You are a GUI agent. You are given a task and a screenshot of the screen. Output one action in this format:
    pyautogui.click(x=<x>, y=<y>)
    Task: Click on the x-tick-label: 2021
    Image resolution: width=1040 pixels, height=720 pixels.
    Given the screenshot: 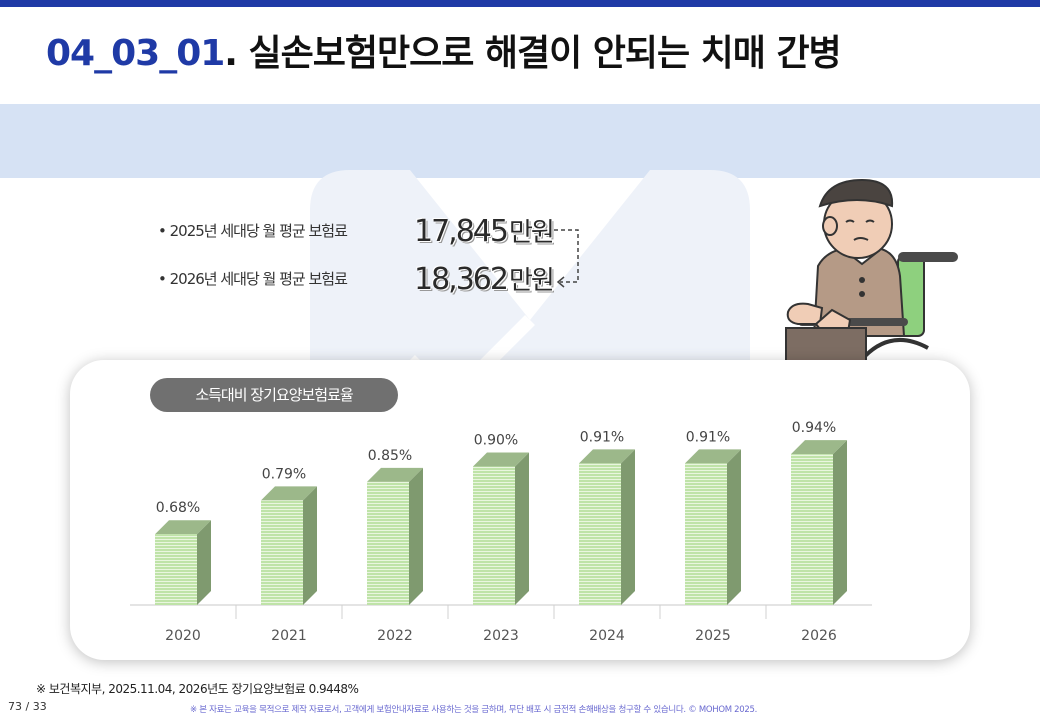 What is the action you would take?
    pyautogui.click(x=289, y=636)
    